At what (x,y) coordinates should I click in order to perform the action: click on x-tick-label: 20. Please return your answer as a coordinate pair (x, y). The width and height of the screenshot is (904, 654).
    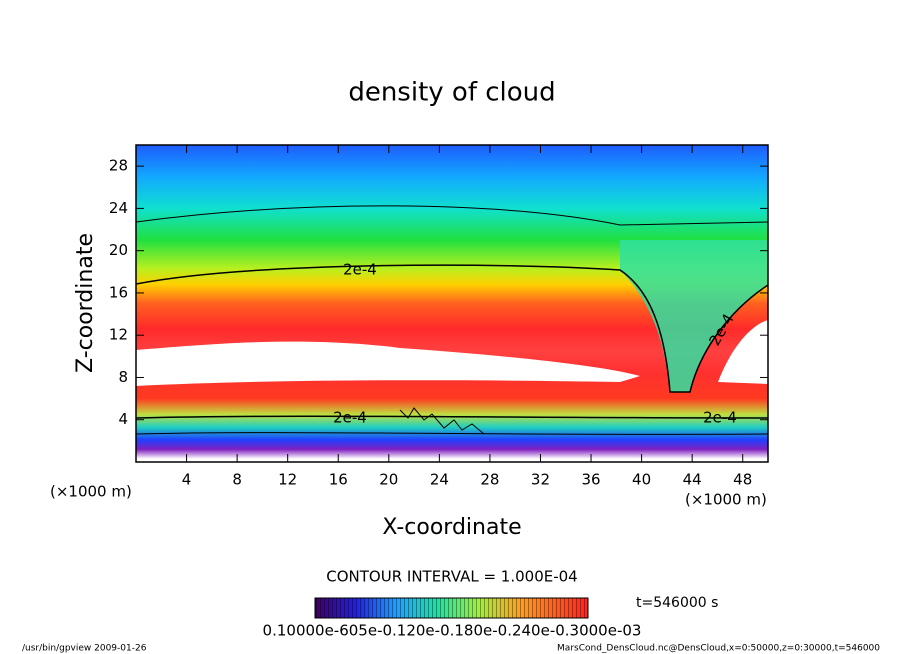
    Looking at the image, I should click on (388, 480).